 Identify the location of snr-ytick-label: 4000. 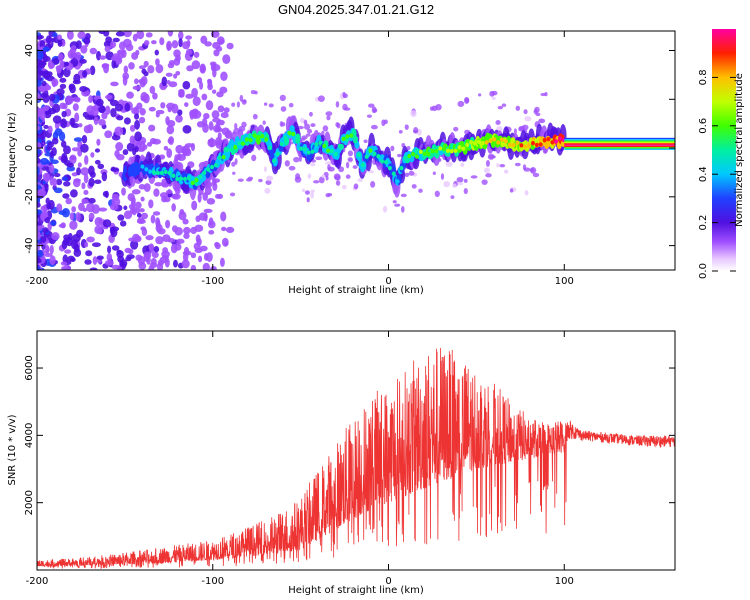
(29, 435).